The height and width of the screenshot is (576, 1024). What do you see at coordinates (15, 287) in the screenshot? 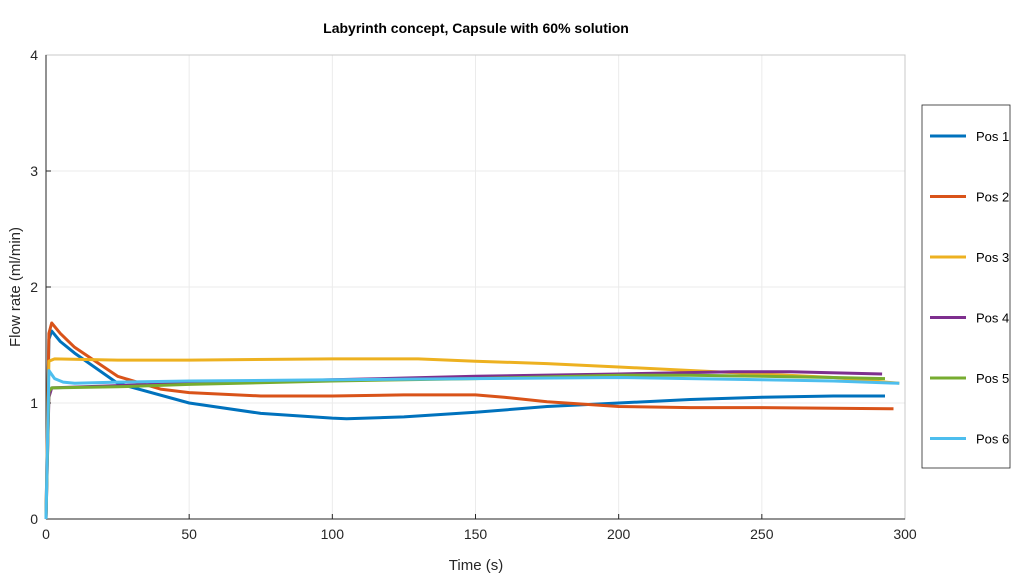
I see `y-axis-label: Flow rate (ml/min)` at bounding box center [15, 287].